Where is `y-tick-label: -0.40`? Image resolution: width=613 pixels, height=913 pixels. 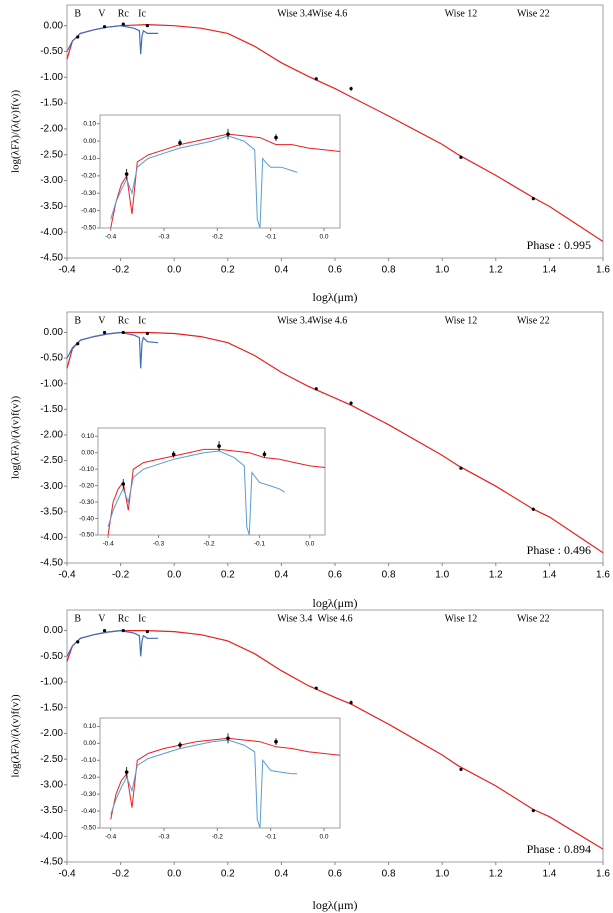
y-tick-label: -0.40 is located at coordinates (88, 210).